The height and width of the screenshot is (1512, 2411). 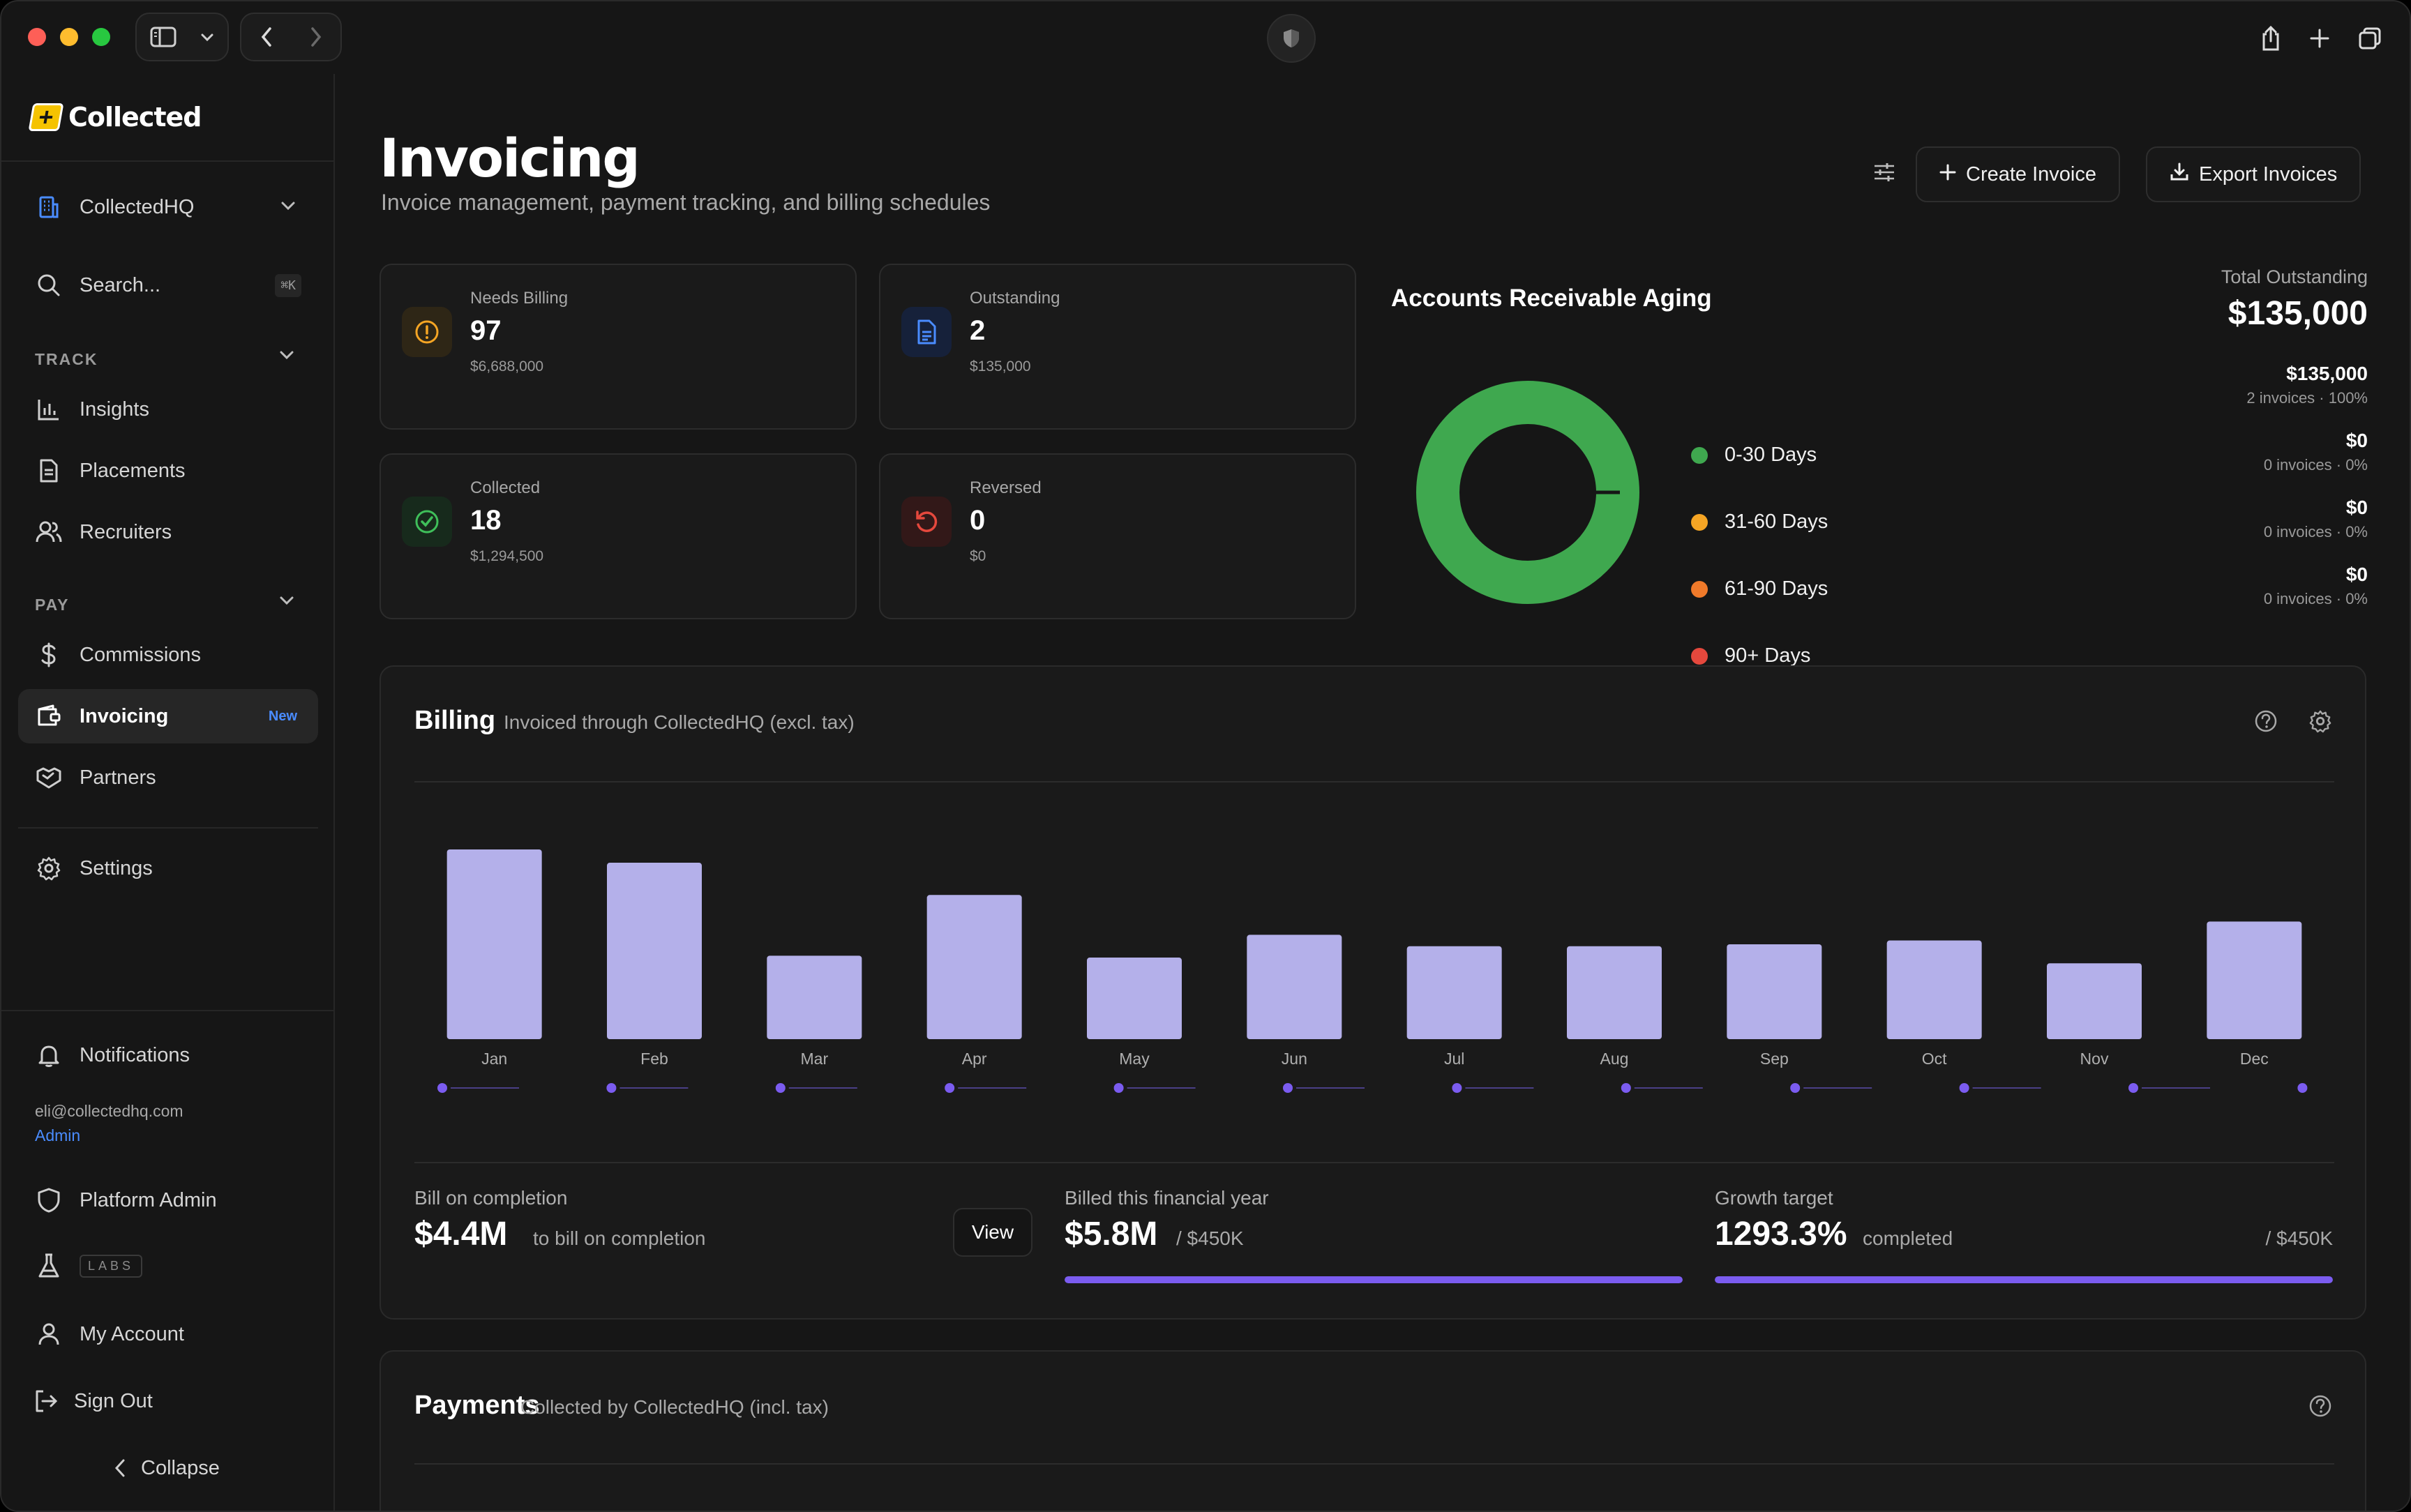 I want to click on workspace-switcher: CollectedHQ, so click(x=168, y=207).